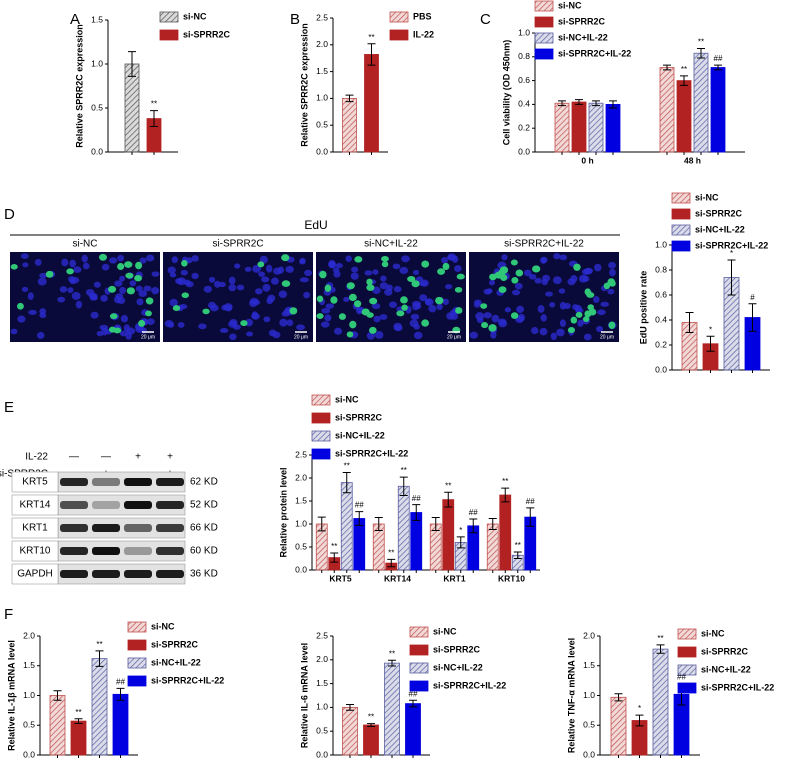  Describe the element at coordinates (752, 297) in the screenshot. I see `significance: #` at that location.